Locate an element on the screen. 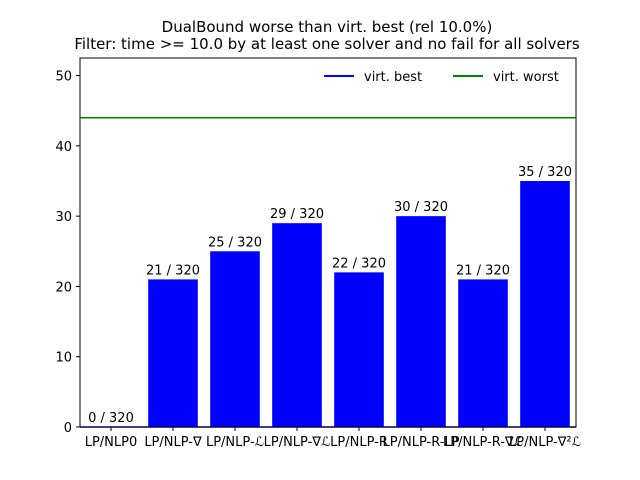  legend-label-virt-best: virt. best is located at coordinates (393, 77).